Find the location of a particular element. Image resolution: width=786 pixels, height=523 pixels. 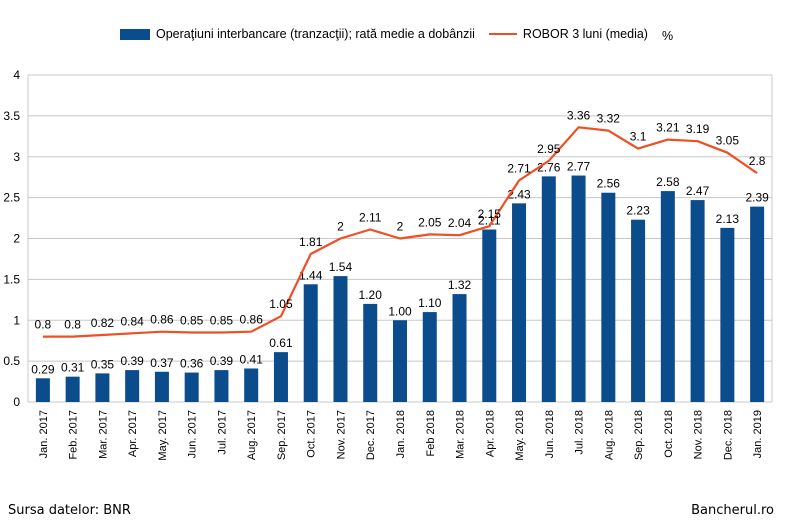

x-tick-label: Feb 2018 is located at coordinates (431, 433).